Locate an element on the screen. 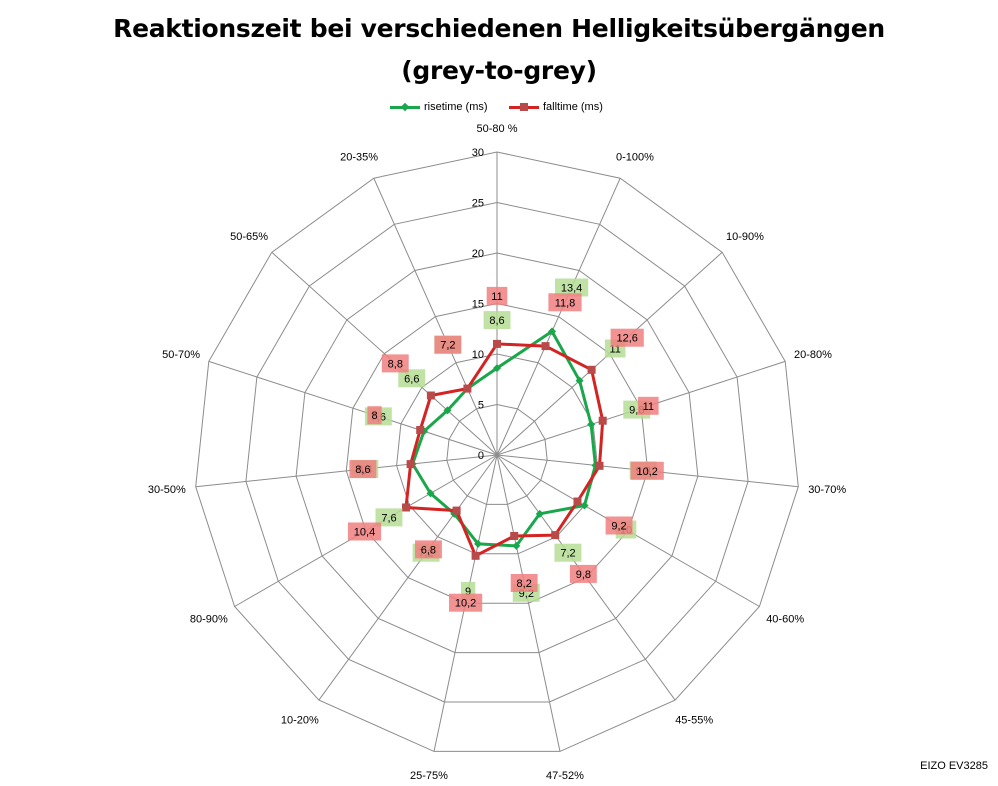 The image size is (998, 786). chart-title-line2: (grey-to-grey) is located at coordinates (499, 70).